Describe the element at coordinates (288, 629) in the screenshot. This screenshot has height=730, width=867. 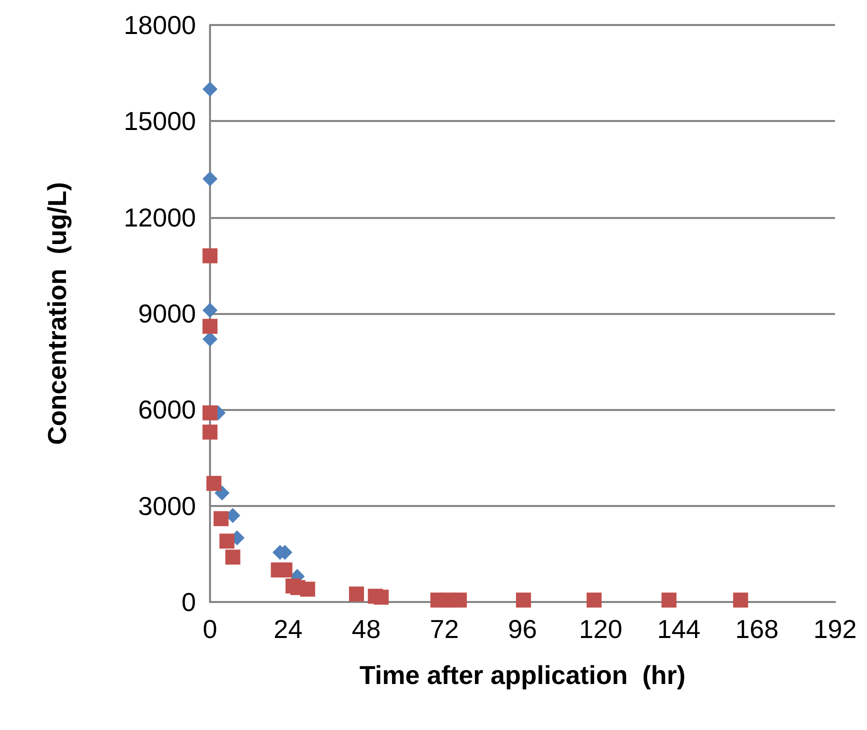
I see `x-tick-label: 24` at that location.